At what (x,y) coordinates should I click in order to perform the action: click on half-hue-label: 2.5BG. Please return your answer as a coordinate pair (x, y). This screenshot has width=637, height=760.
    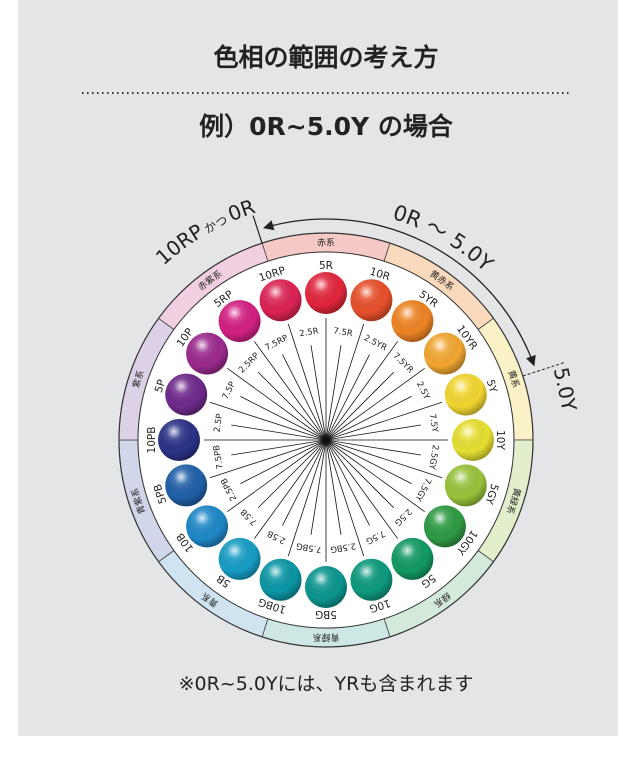
    Looking at the image, I should click on (342, 547).